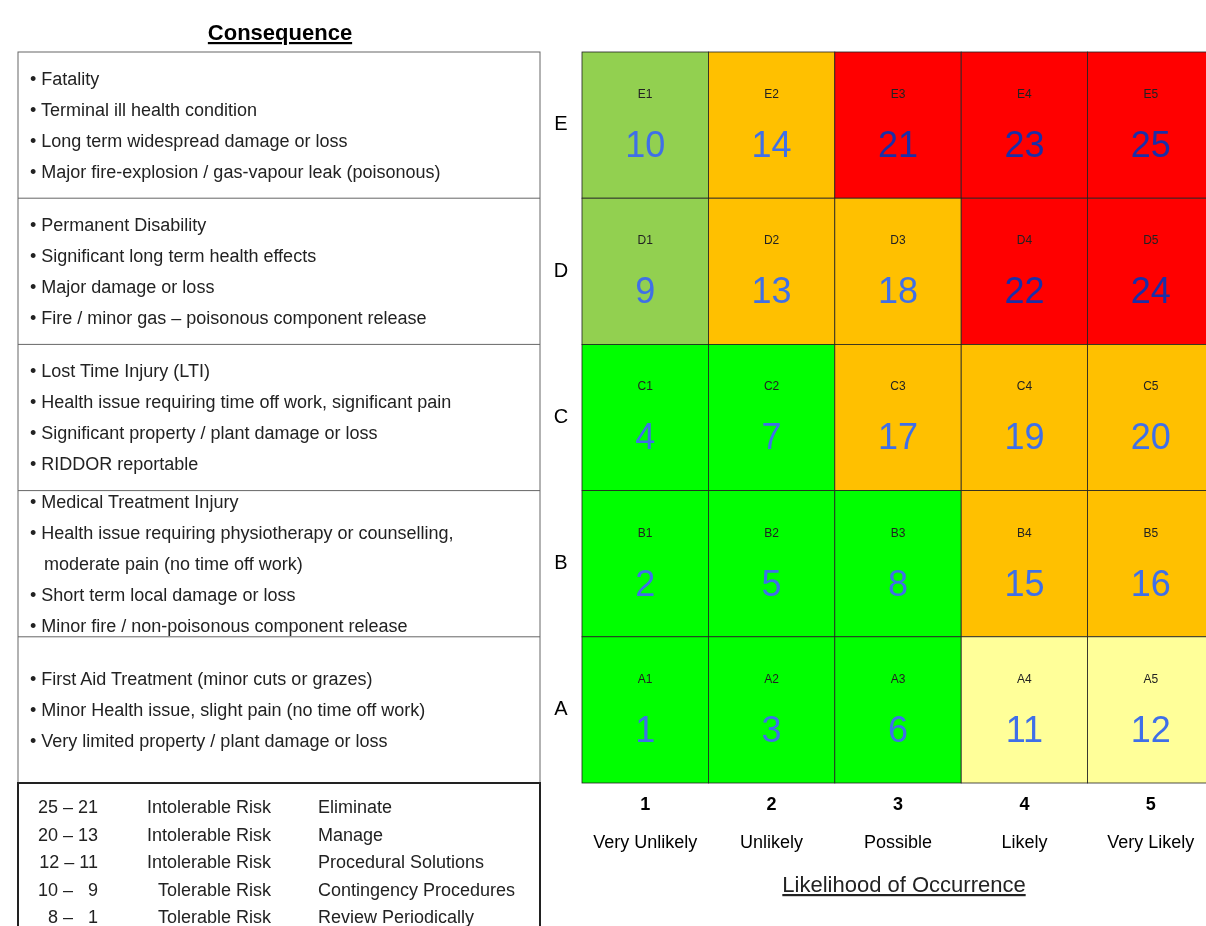 This screenshot has height=926, width=1206. What do you see at coordinates (645, 291) in the screenshot?
I see `data-label: 9` at bounding box center [645, 291].